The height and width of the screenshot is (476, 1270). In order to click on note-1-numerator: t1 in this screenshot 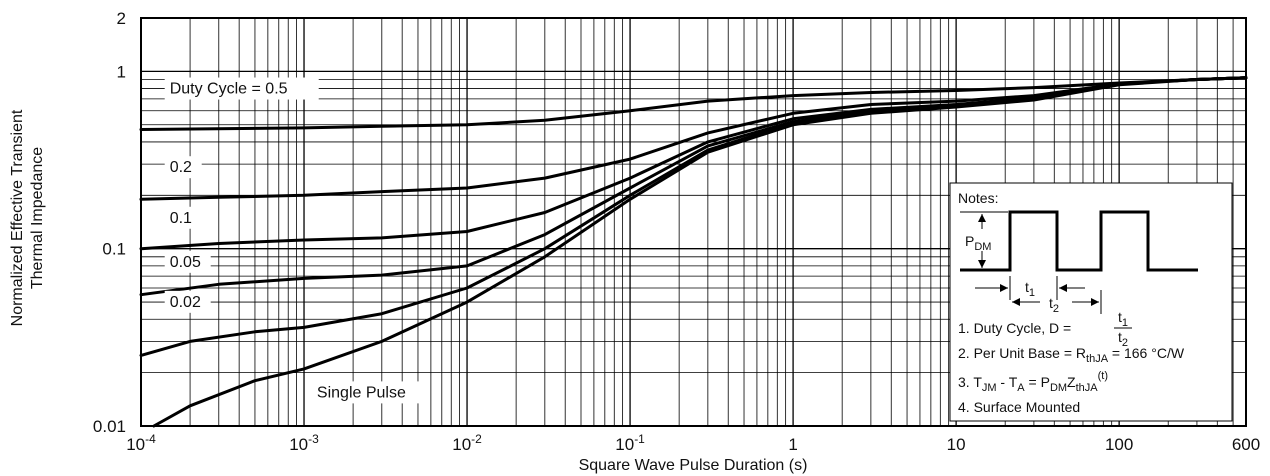, I will do `click(1123, 319)`.